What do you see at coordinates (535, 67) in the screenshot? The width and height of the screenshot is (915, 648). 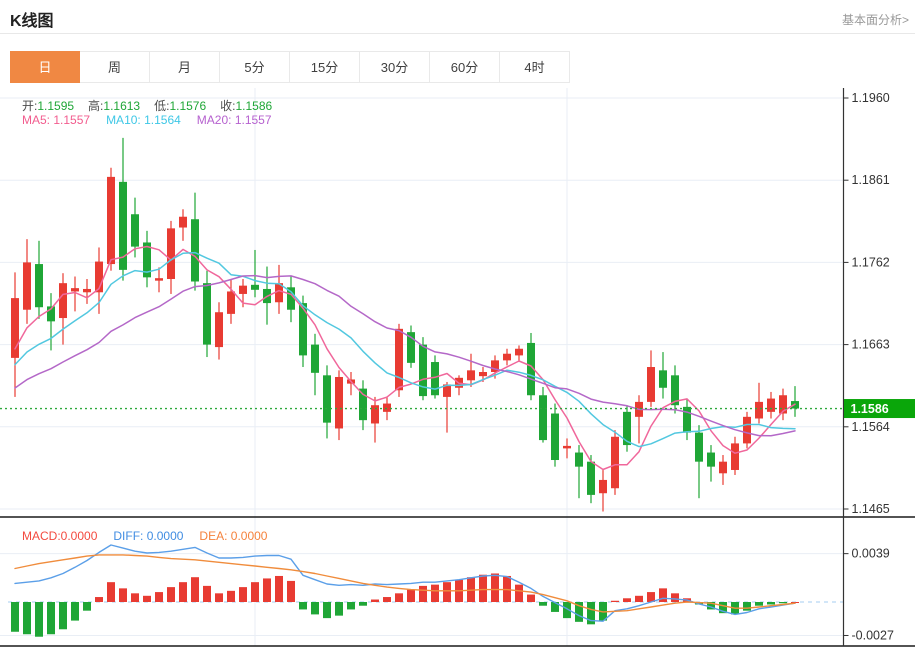 I see `tab-4hour: 4时` at bounding box center [535, 67].